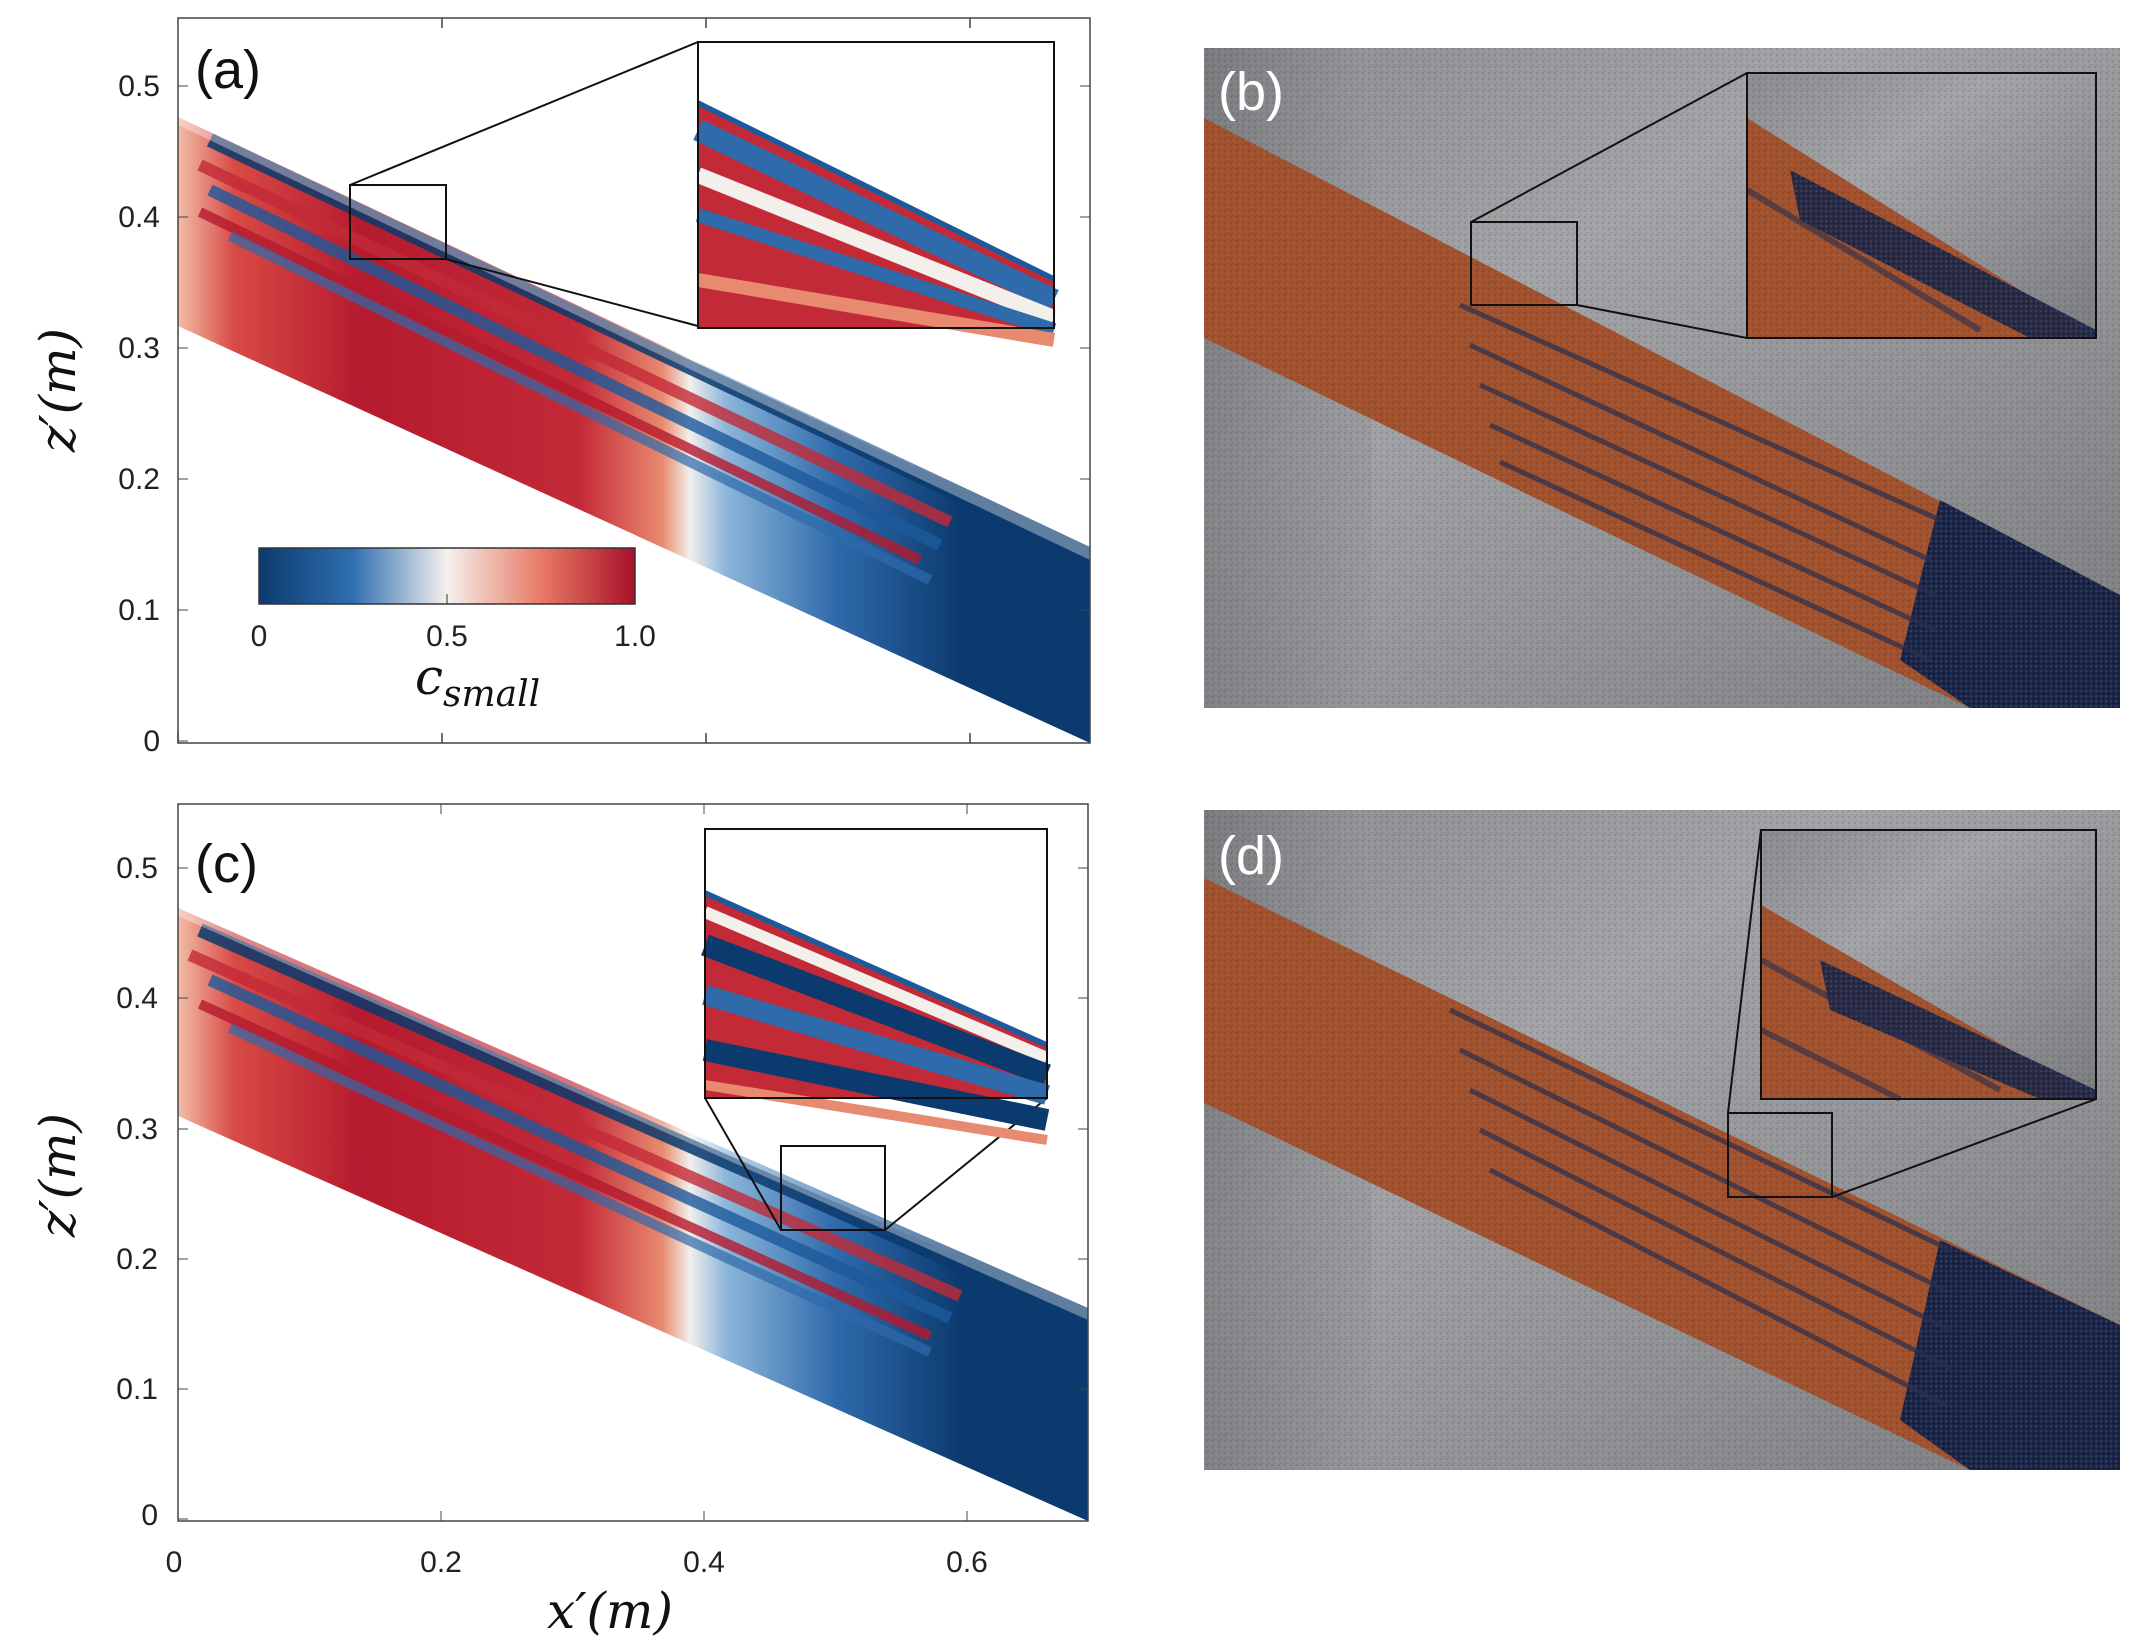  Describe the element at coordinates (139, 217) in the screenshot. I see `panel-a-z-tick-4: 0.4` at that location.